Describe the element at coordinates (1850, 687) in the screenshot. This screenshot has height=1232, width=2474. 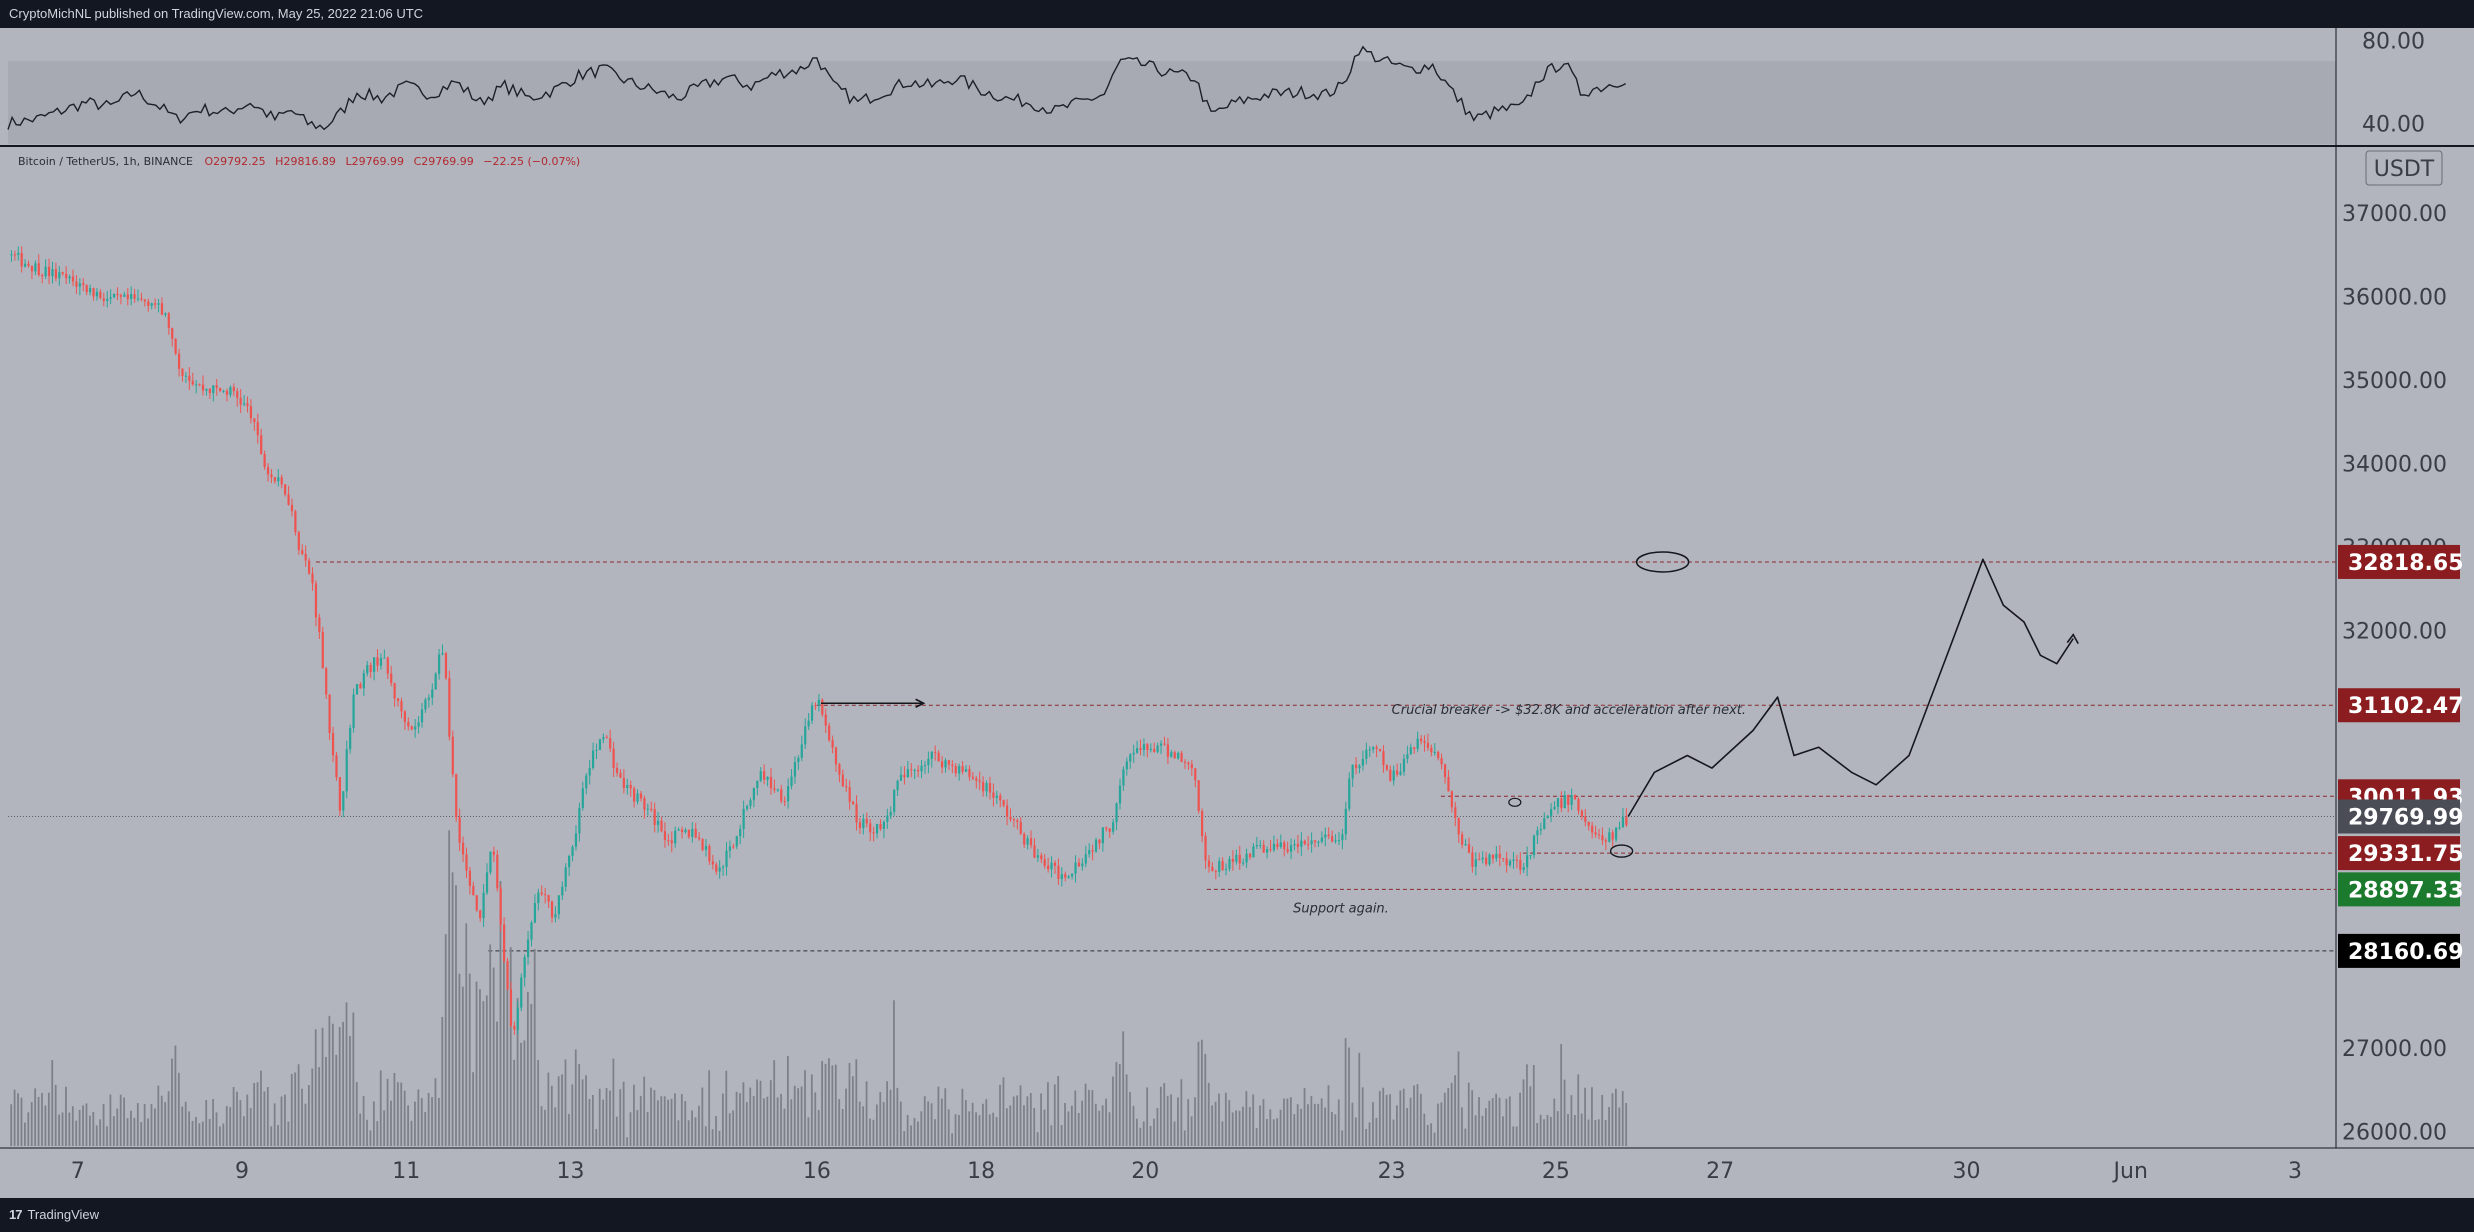
I see `projection-path` at that location.